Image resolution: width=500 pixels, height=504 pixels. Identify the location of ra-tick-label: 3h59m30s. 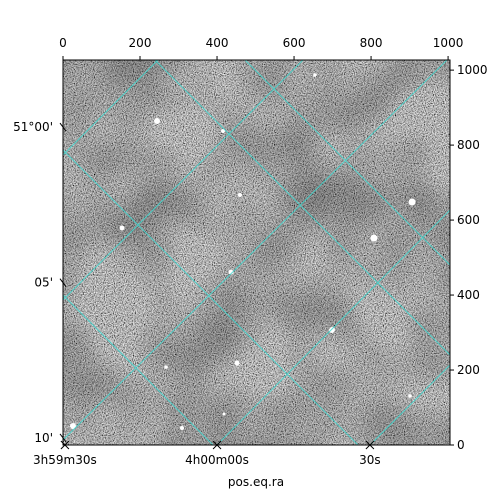
(65, 460).